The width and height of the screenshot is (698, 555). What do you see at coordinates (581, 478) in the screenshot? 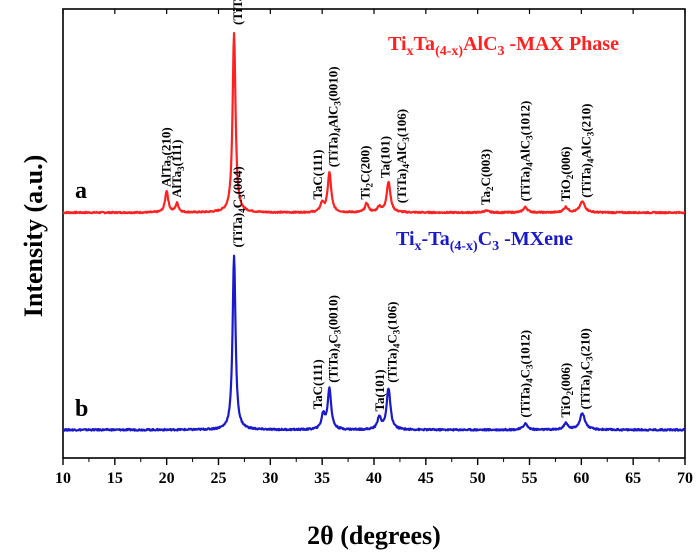
I see `x-tick-label: 60` at bounding box center [581, 478].